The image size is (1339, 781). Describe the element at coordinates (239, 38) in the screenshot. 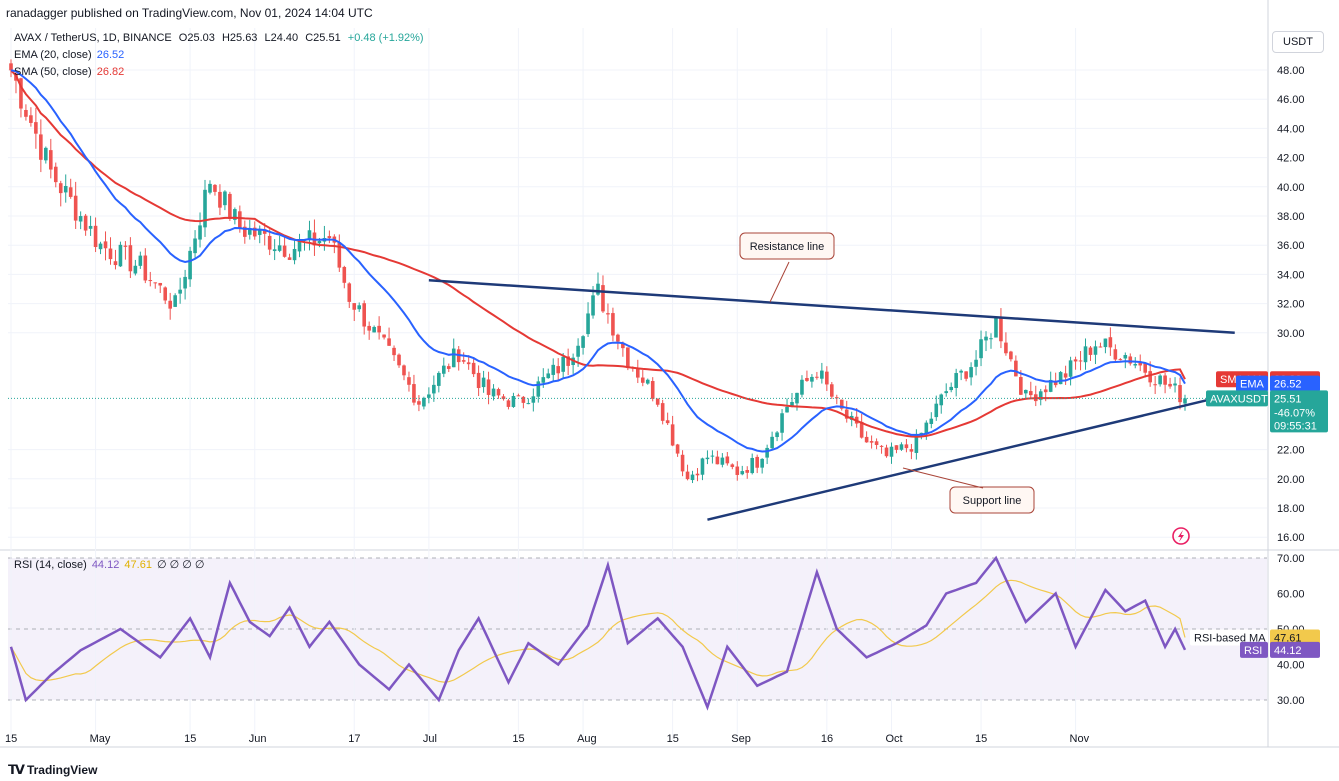

I see `high-value: H25.63` at that location.